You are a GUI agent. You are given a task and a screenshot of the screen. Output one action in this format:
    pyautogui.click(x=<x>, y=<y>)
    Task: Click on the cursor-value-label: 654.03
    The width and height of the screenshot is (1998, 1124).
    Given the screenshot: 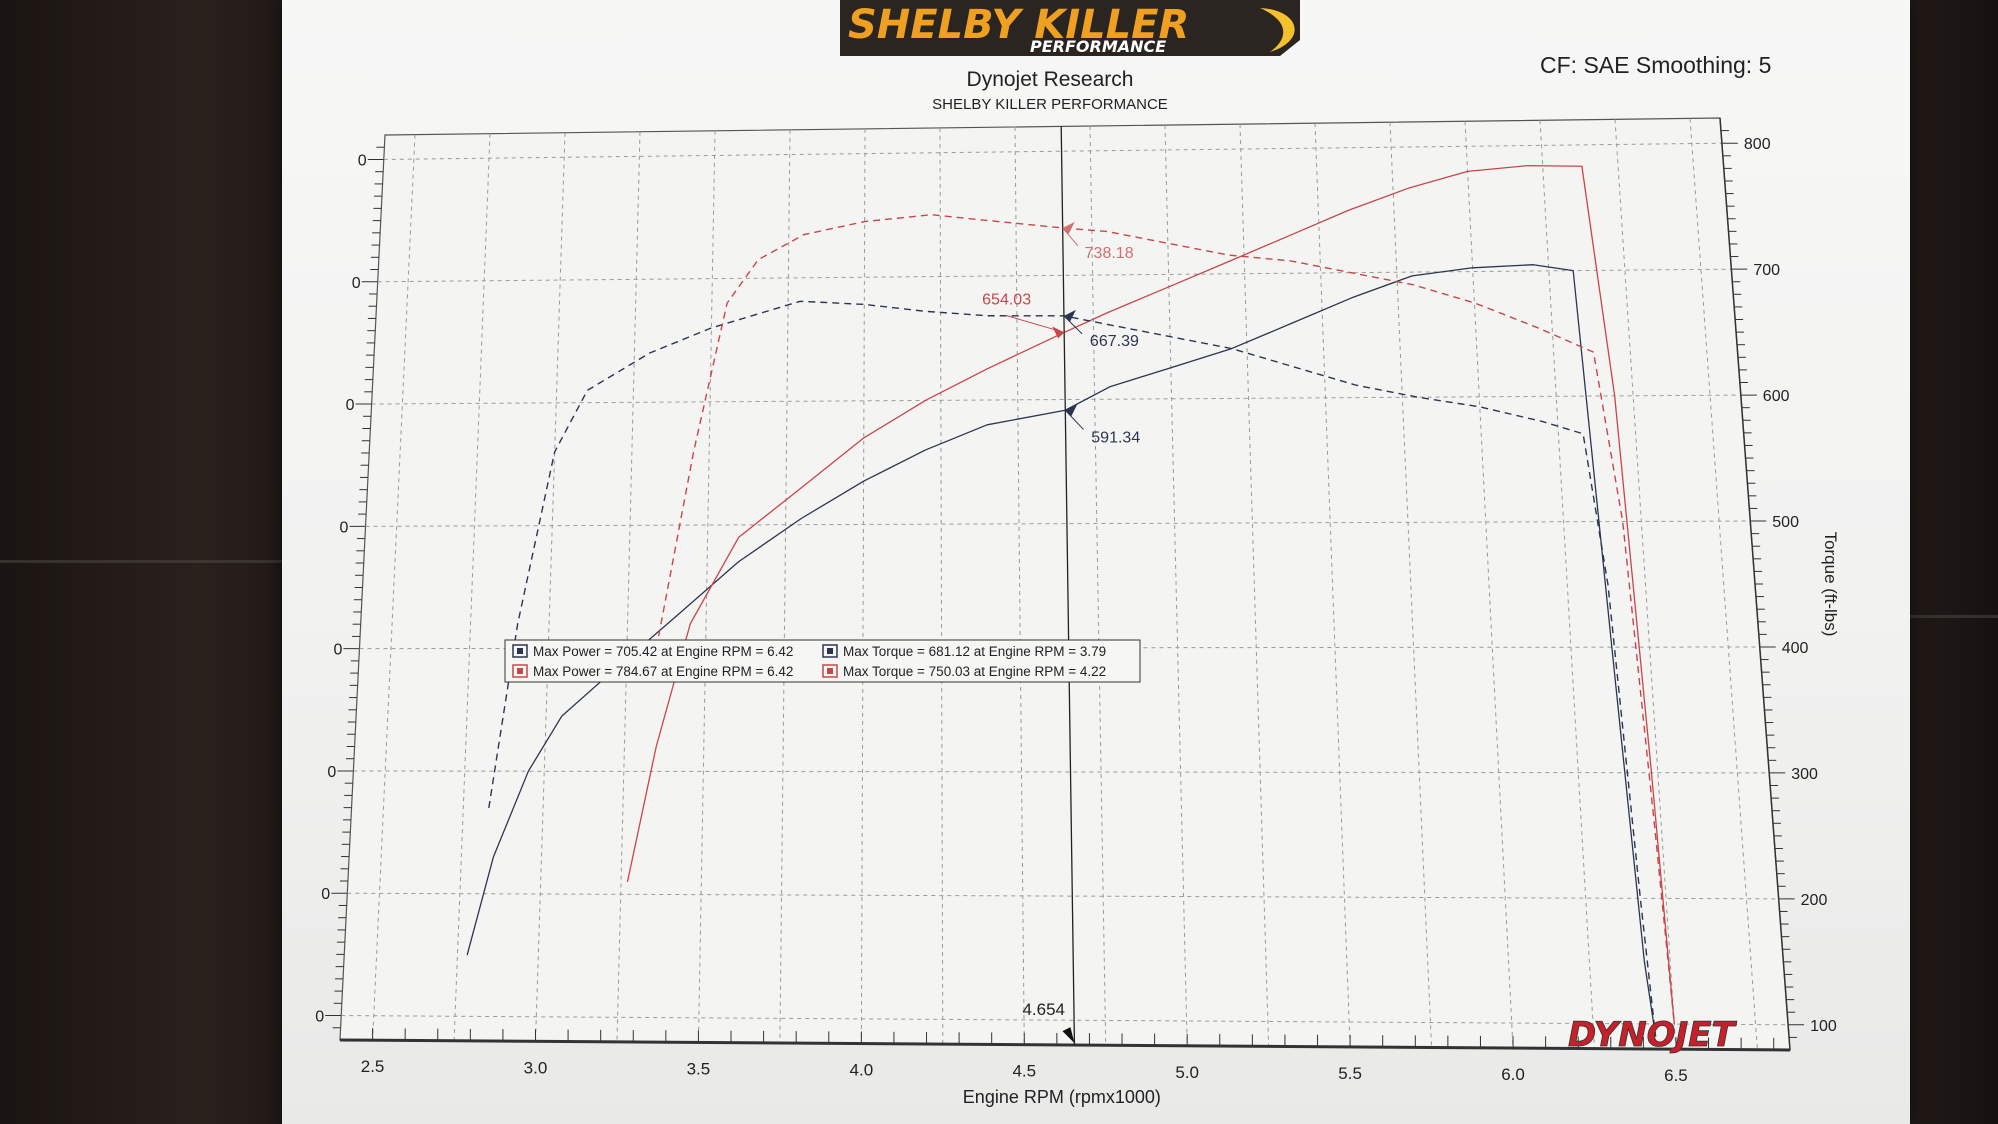 What is the action you would take?
    pyautogui.click(x=1006, y=299)
    